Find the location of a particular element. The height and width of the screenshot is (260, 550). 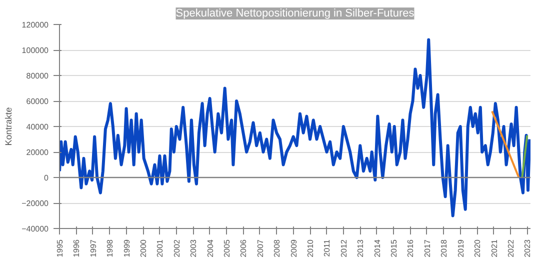

x-tick-label: 2010 is located at coordinates (311, 248).